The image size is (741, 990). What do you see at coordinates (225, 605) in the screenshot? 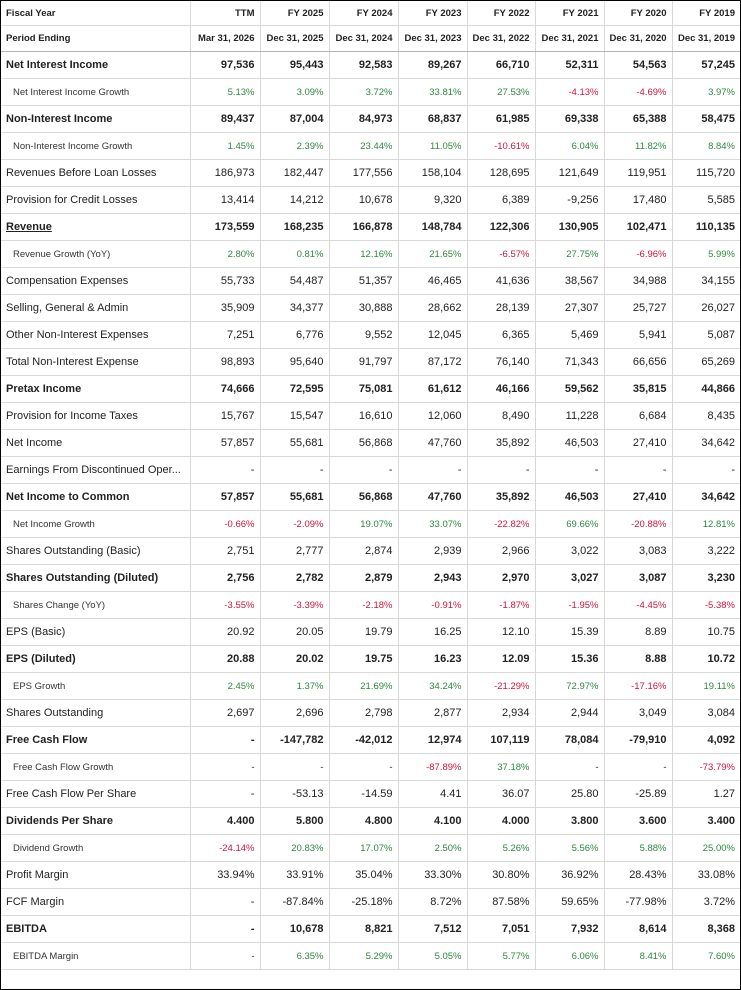
I see `table-cell: -3.55%` at bounding box center [225, 605].